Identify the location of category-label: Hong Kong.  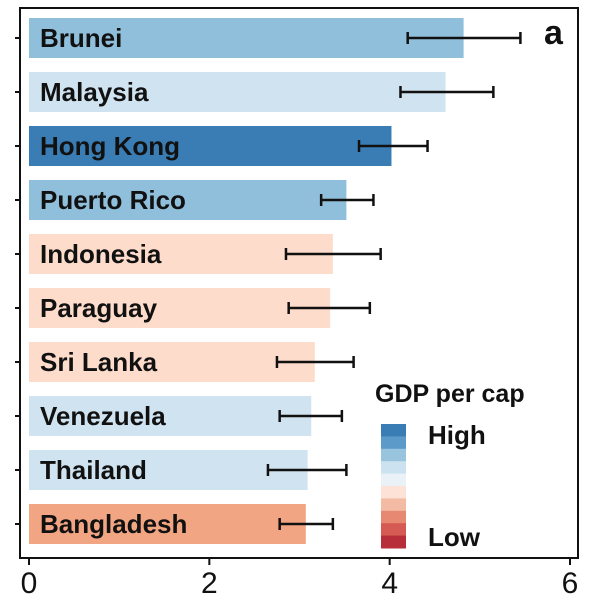
(110, 146).